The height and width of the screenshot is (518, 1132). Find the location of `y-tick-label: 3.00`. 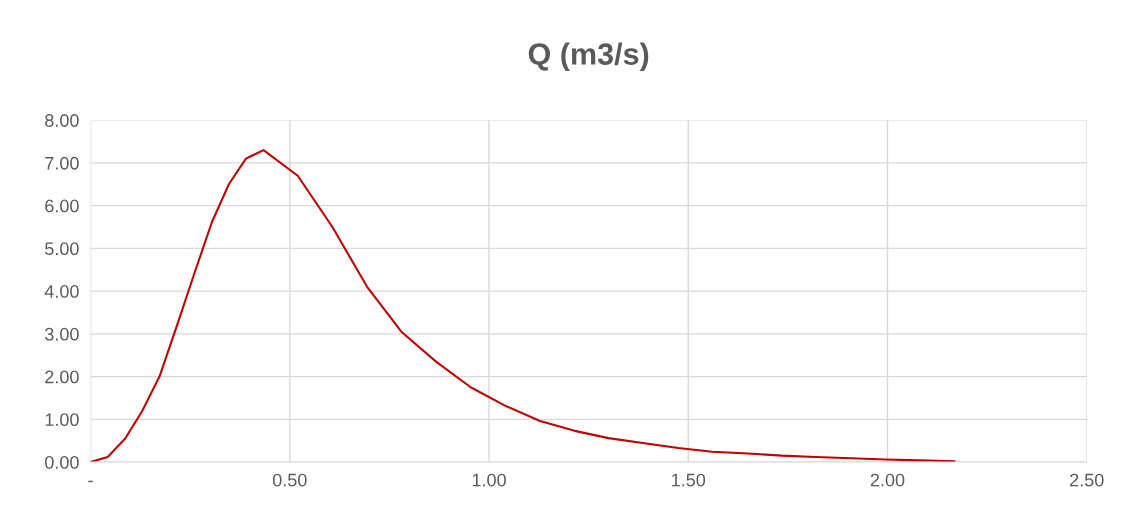

y-tick-label: 3.00 is located at coordinates (62, 334).